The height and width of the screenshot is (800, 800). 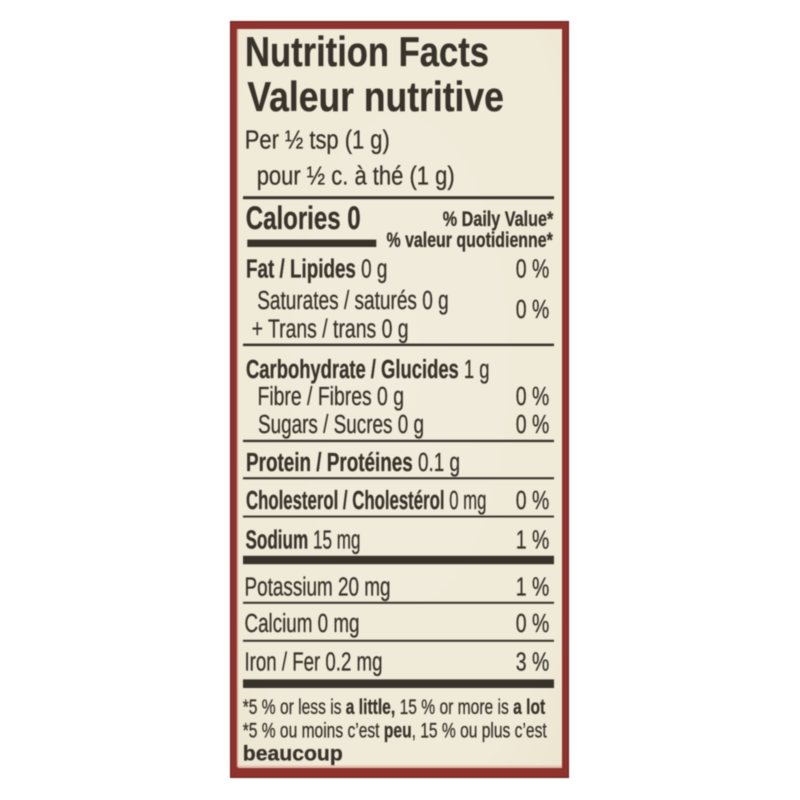 I want to click on svg-text: 0 g, so click(x=374, y=268).